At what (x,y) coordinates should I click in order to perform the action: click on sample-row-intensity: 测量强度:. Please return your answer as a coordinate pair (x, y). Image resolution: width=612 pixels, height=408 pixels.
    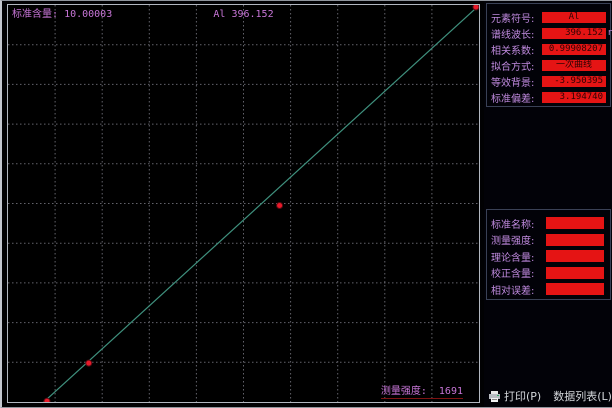
    Looking at the image, I should click on (549, 240).